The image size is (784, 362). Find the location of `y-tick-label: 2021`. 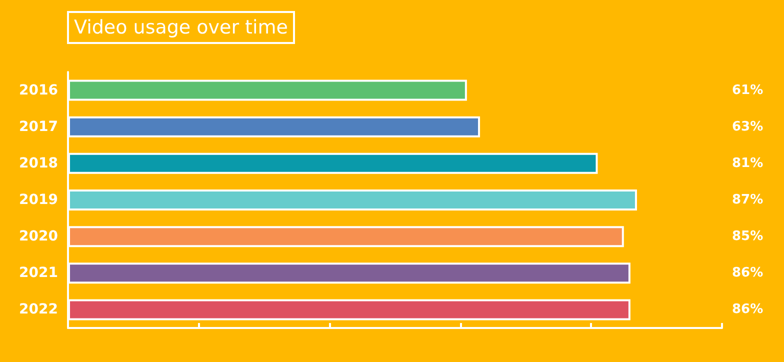

y-tick-label: 2021 is located at coordinates (38, 273).